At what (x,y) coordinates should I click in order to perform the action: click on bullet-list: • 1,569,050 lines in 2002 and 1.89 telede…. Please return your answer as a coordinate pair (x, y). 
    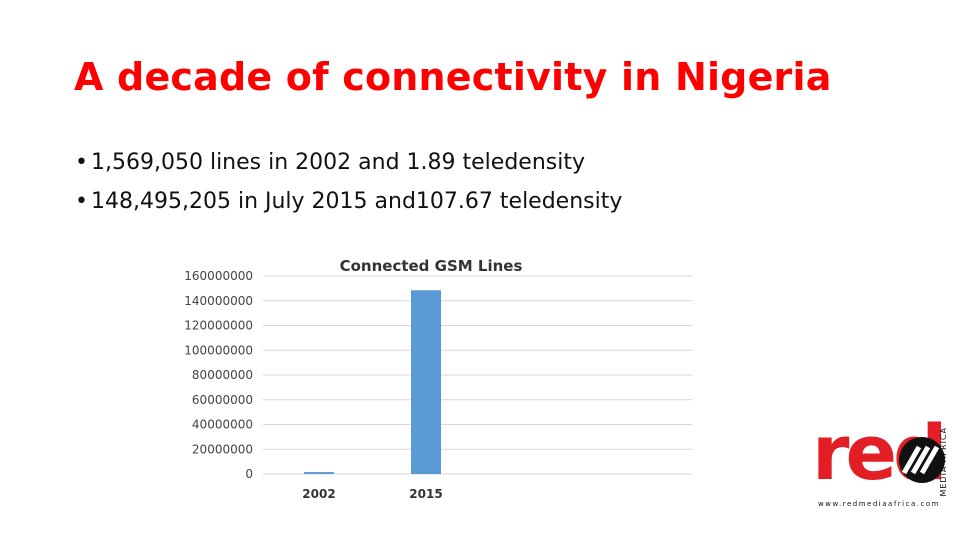
    Looking at the image, I should click on (348, 182).